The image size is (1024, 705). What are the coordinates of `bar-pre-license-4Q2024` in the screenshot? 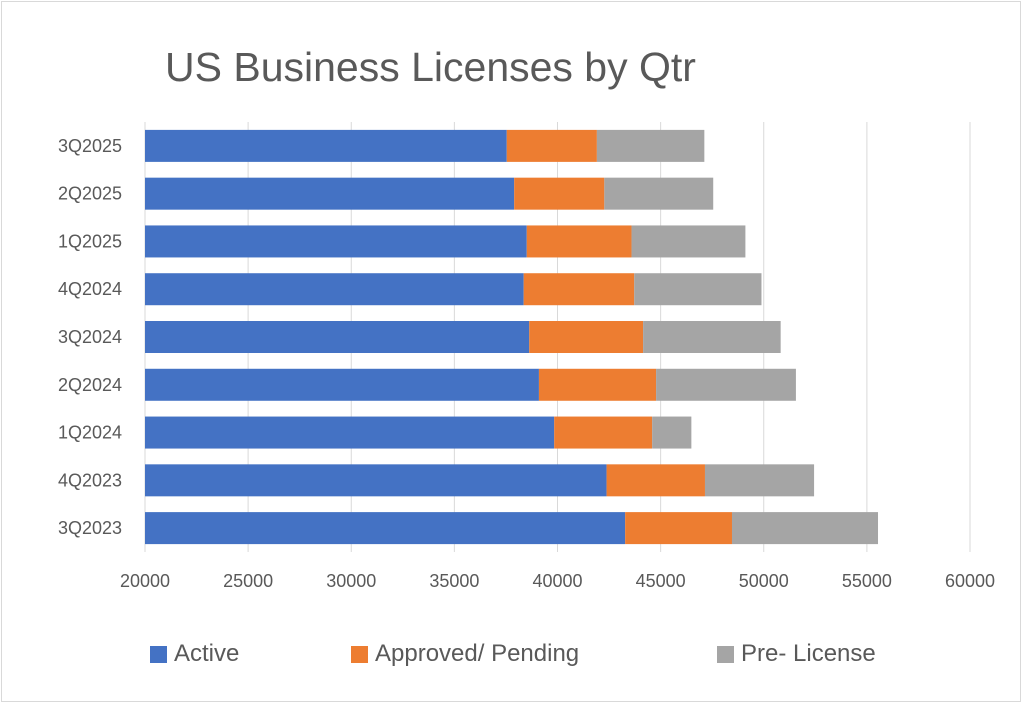 It's located at (698, 289).